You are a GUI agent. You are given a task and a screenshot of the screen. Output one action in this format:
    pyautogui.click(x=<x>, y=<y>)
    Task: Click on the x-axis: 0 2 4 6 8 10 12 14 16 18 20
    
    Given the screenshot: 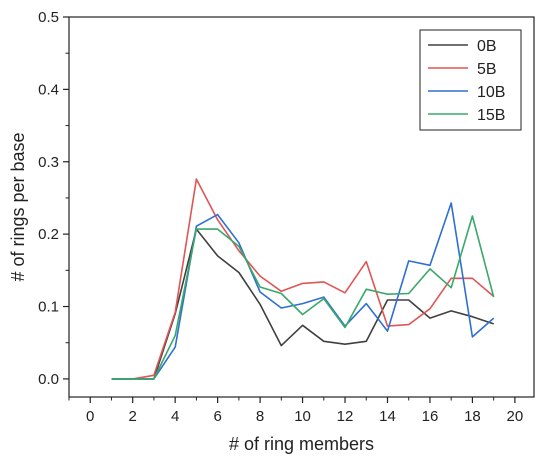 What is the action you would take?
    pyautogui.click(x=296, y=411)
    